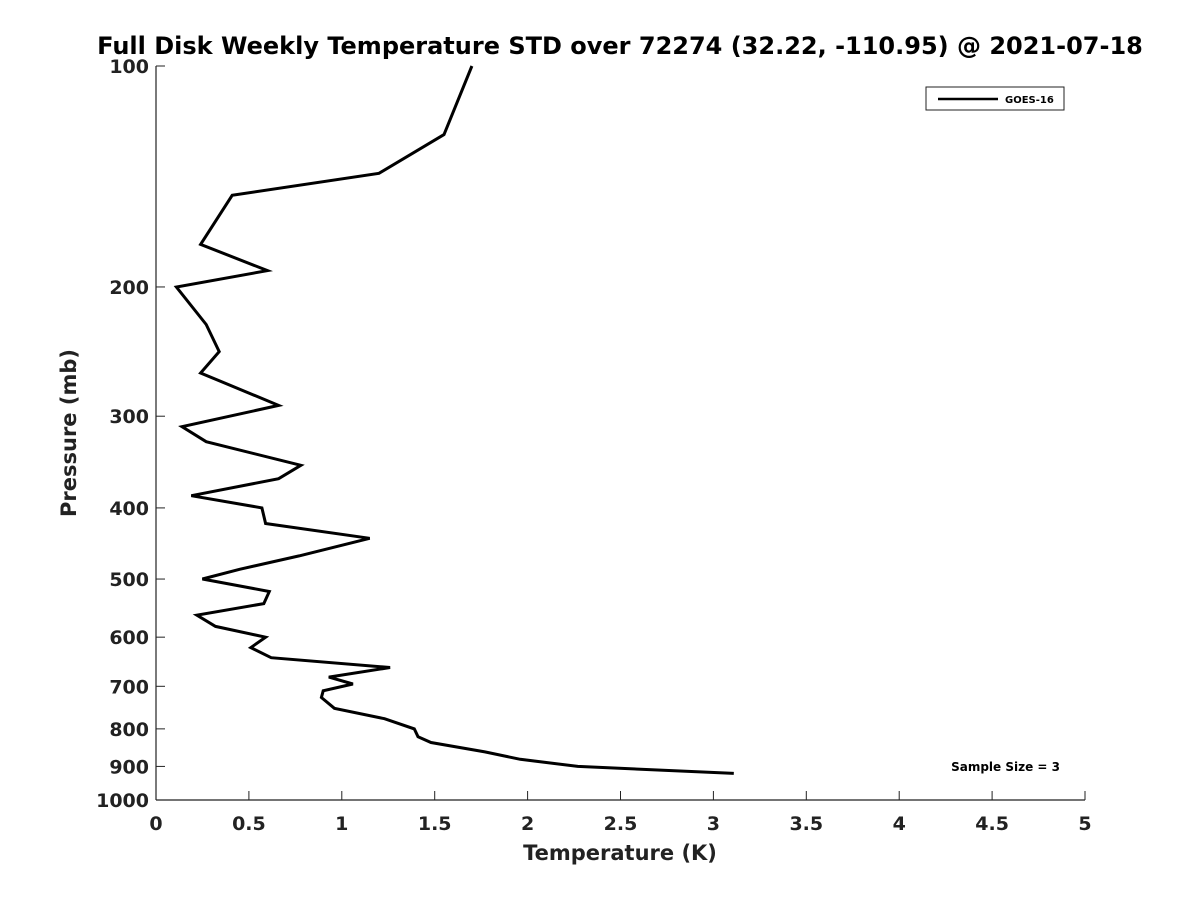 The height and width of the screenshot is (900, 1200). I want to click on y-ticks: 100 200 300 400 500 600 700 800 900 1000, so click(130, 434).